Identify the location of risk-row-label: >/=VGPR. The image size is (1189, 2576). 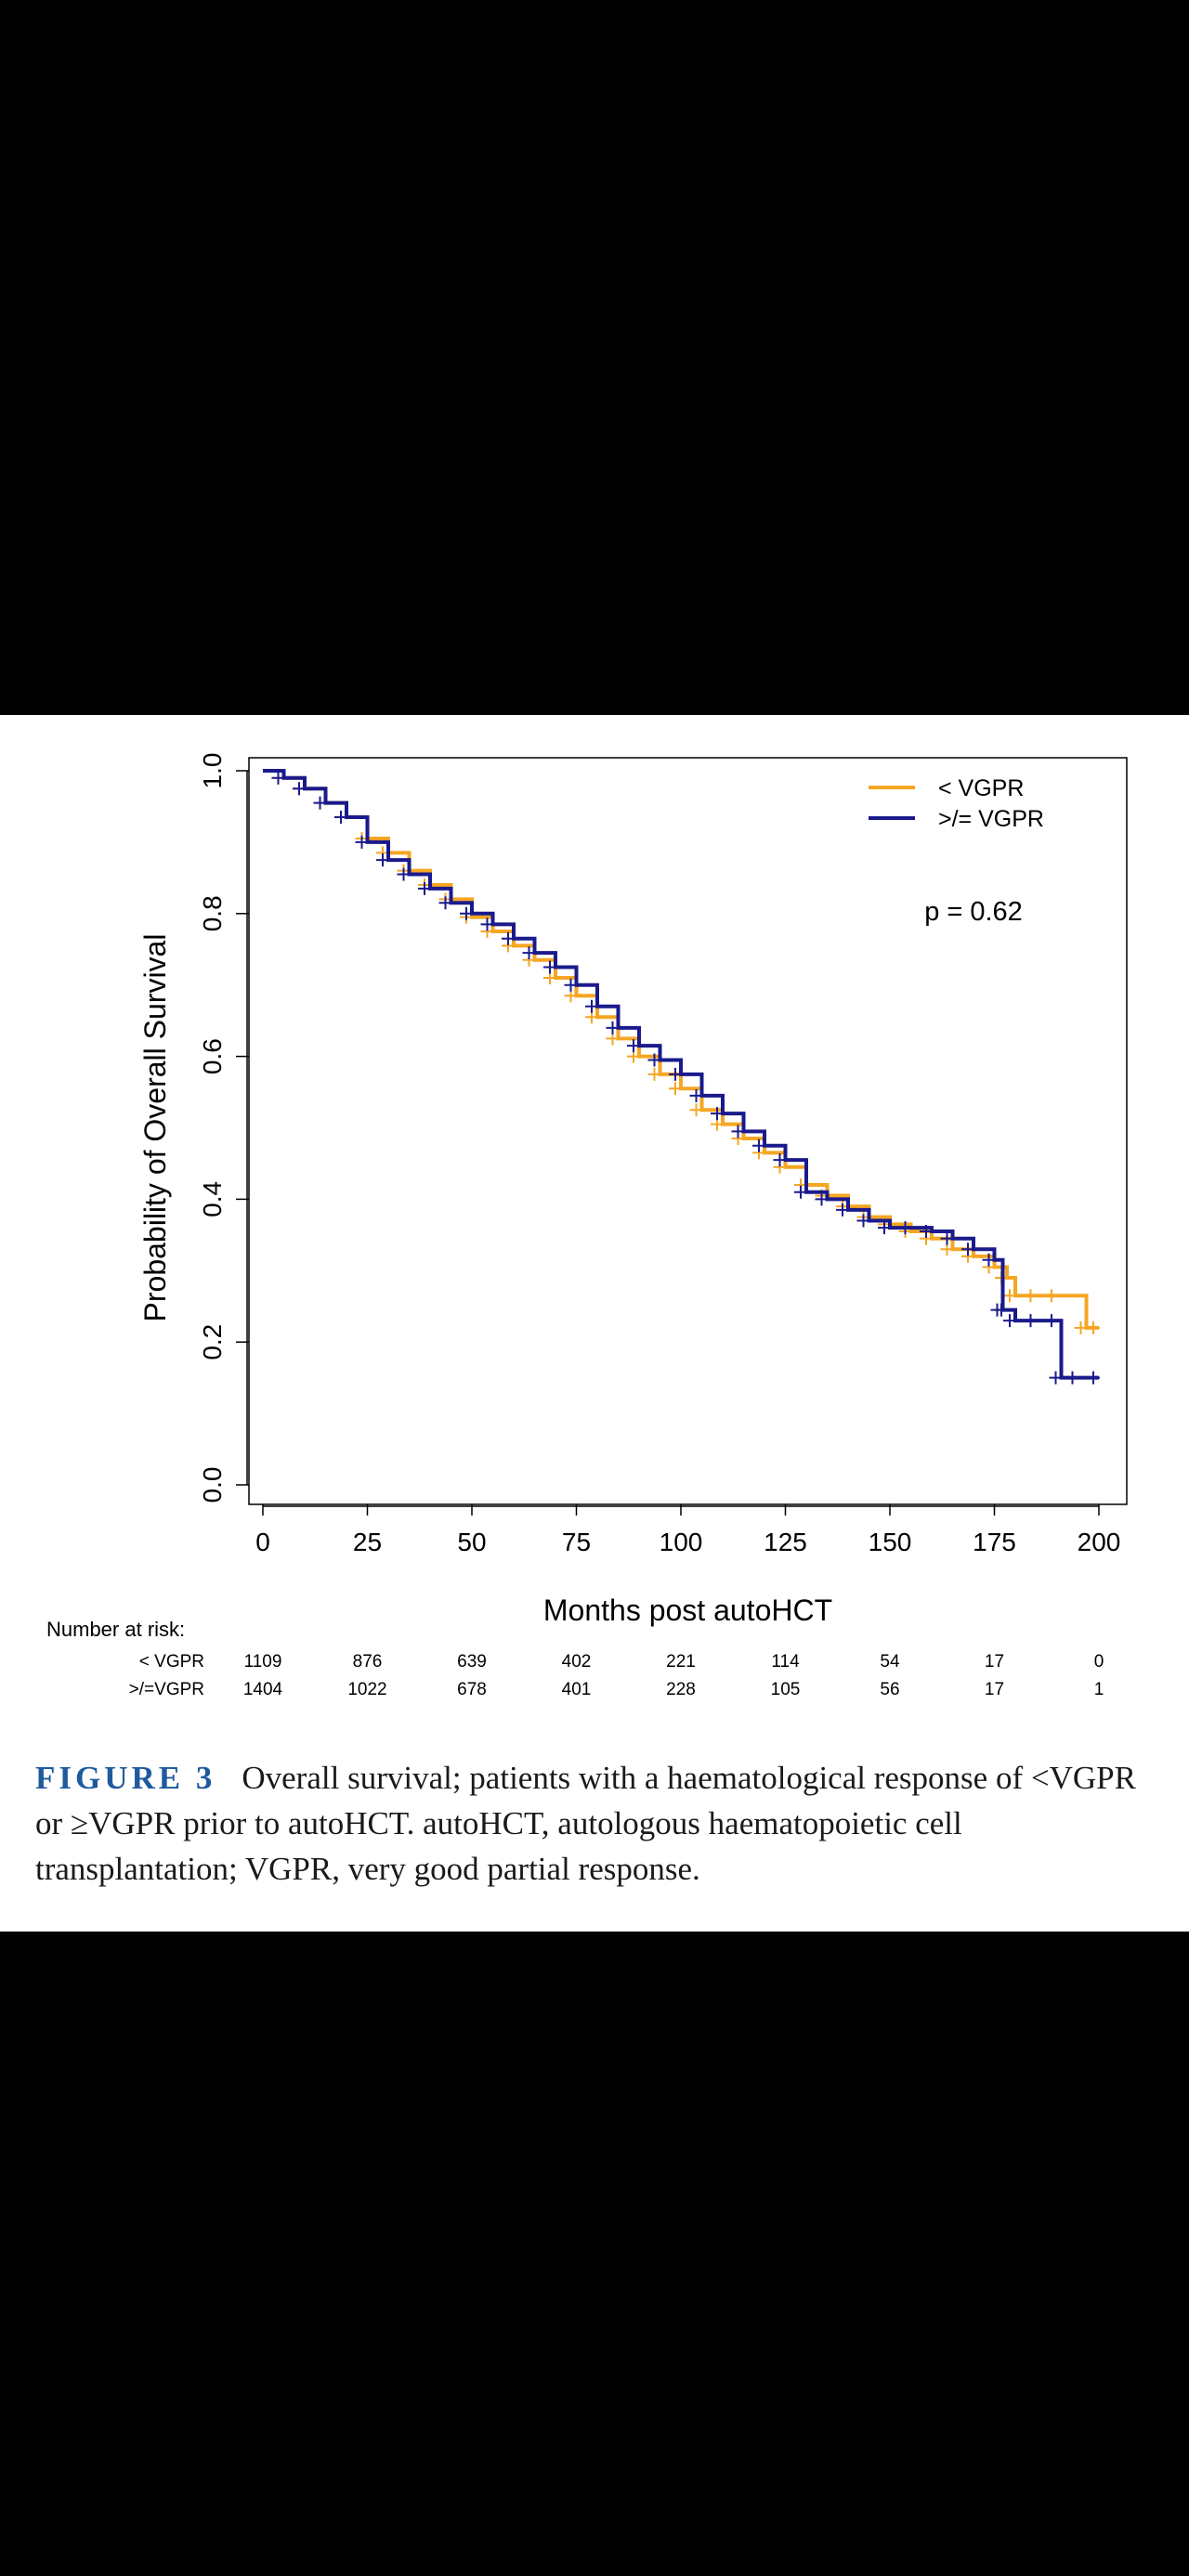
(166, 1689).